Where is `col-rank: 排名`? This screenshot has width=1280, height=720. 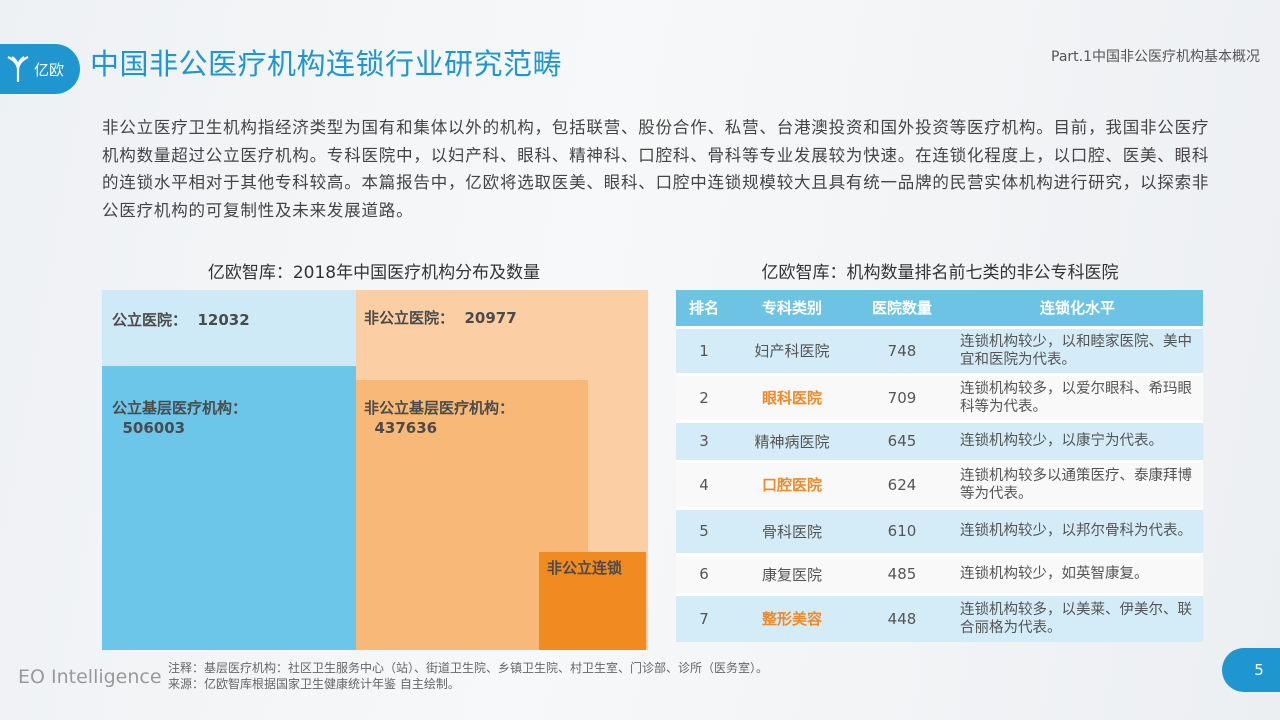 col-rank: 排名 is located at coordinates (704, 308).